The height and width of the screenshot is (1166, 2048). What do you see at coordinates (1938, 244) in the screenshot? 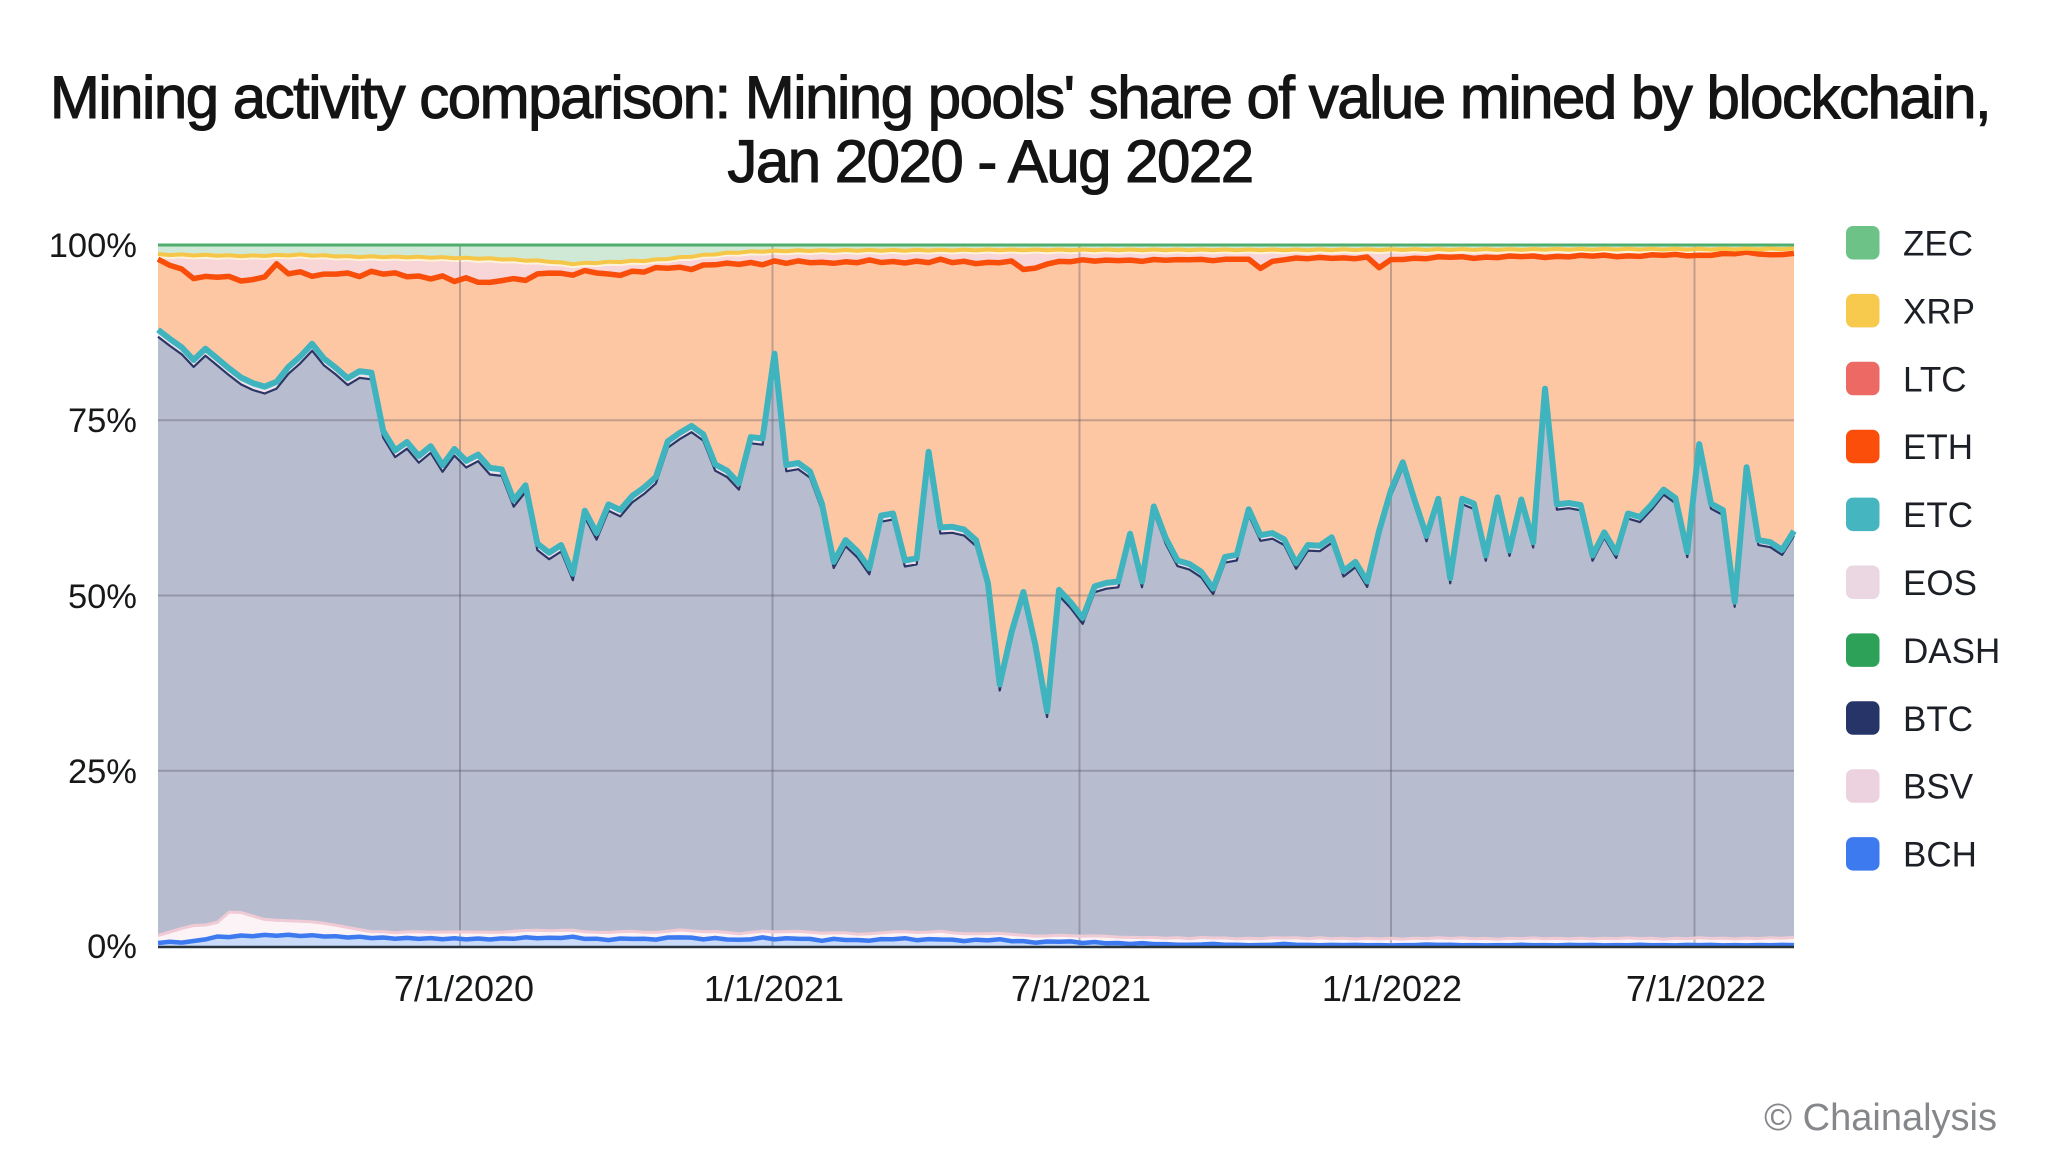
I see `svg-text: ZEC` at bounding box center [1938, 244].